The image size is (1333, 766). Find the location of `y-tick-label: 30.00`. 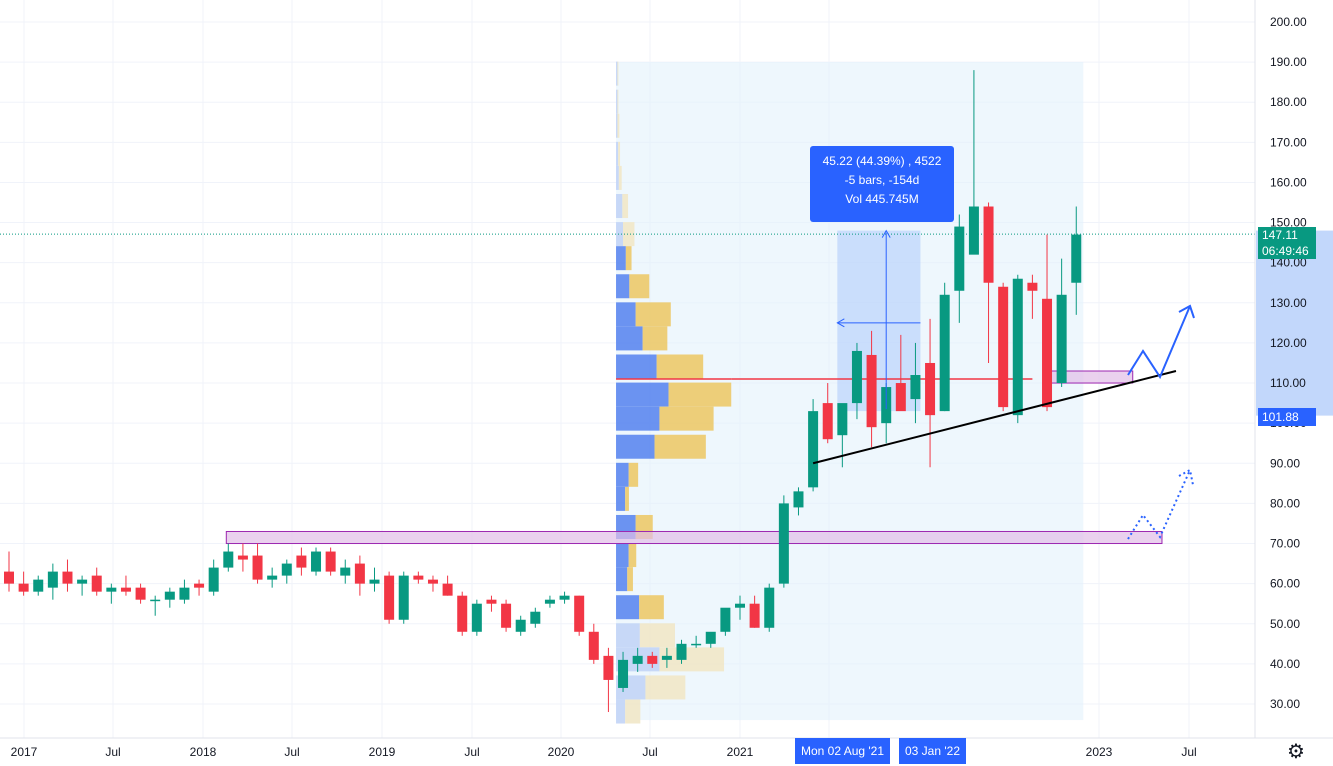

y-tick-label: 30.00 is located at coordinates (1285, 704).